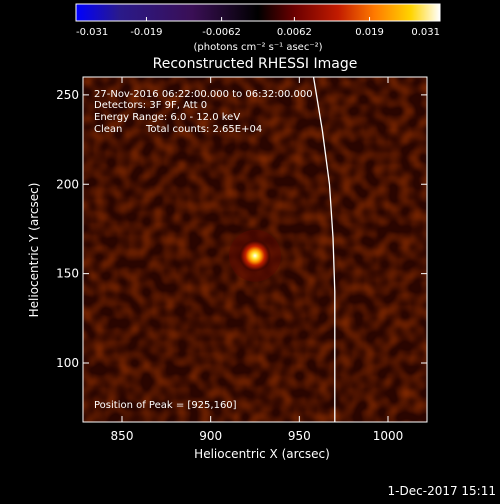  Describe the element at coordinates (425, 32) in the screenshot. I see `colorbar-tick-label: 0.031` at that location.